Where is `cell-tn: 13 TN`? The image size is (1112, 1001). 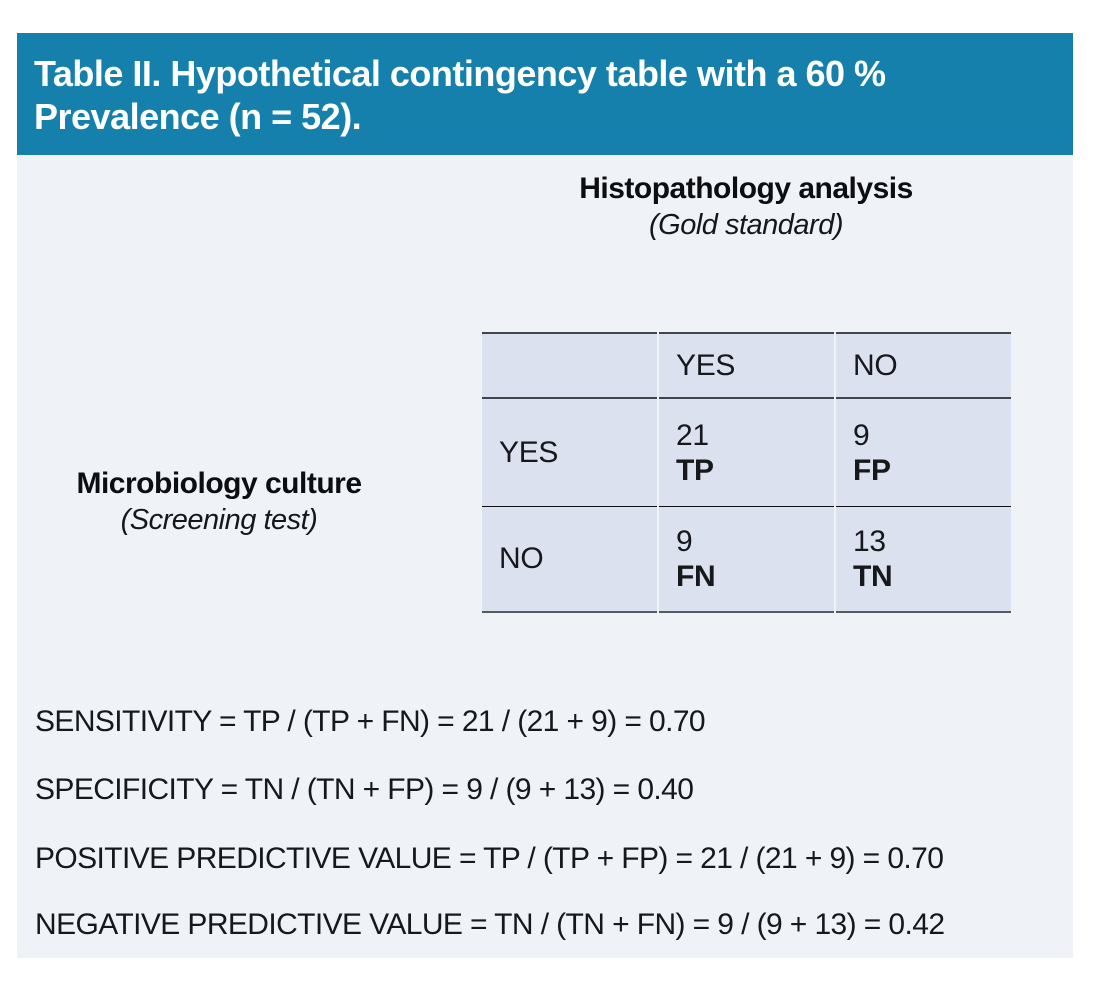
cell-tn: 13 TN is located at coordinates (923, 560).